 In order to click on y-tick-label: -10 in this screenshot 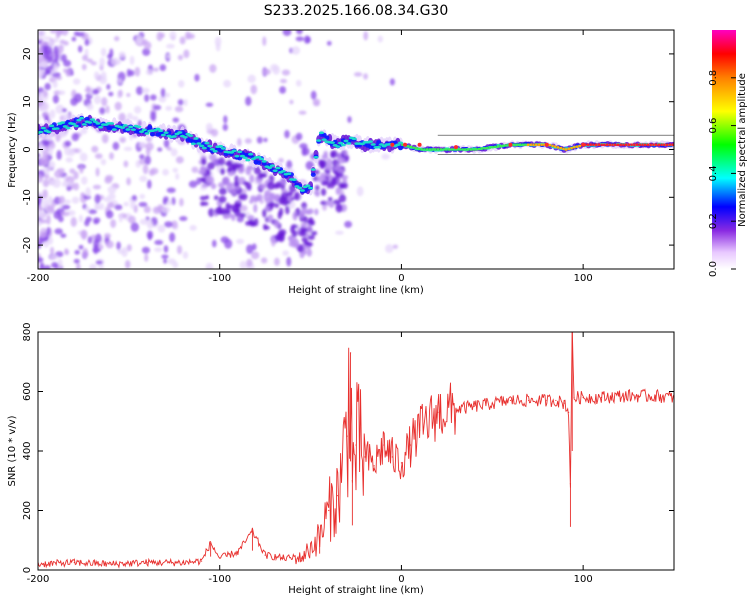, I will do `click(27, 197)`.